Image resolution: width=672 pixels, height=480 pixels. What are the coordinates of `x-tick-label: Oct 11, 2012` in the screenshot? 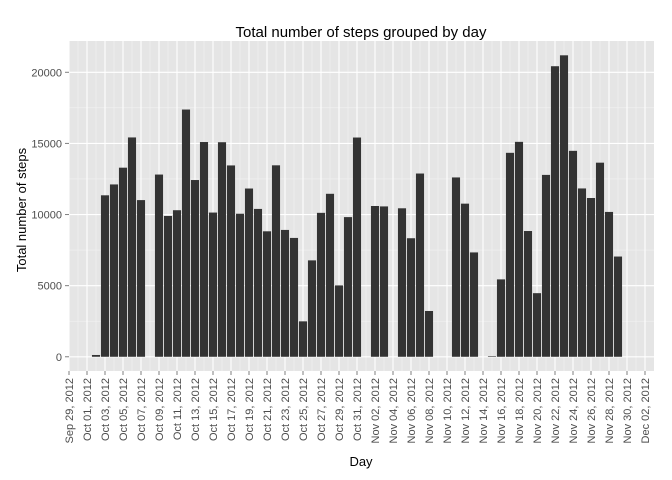 It's located at (178, 409).